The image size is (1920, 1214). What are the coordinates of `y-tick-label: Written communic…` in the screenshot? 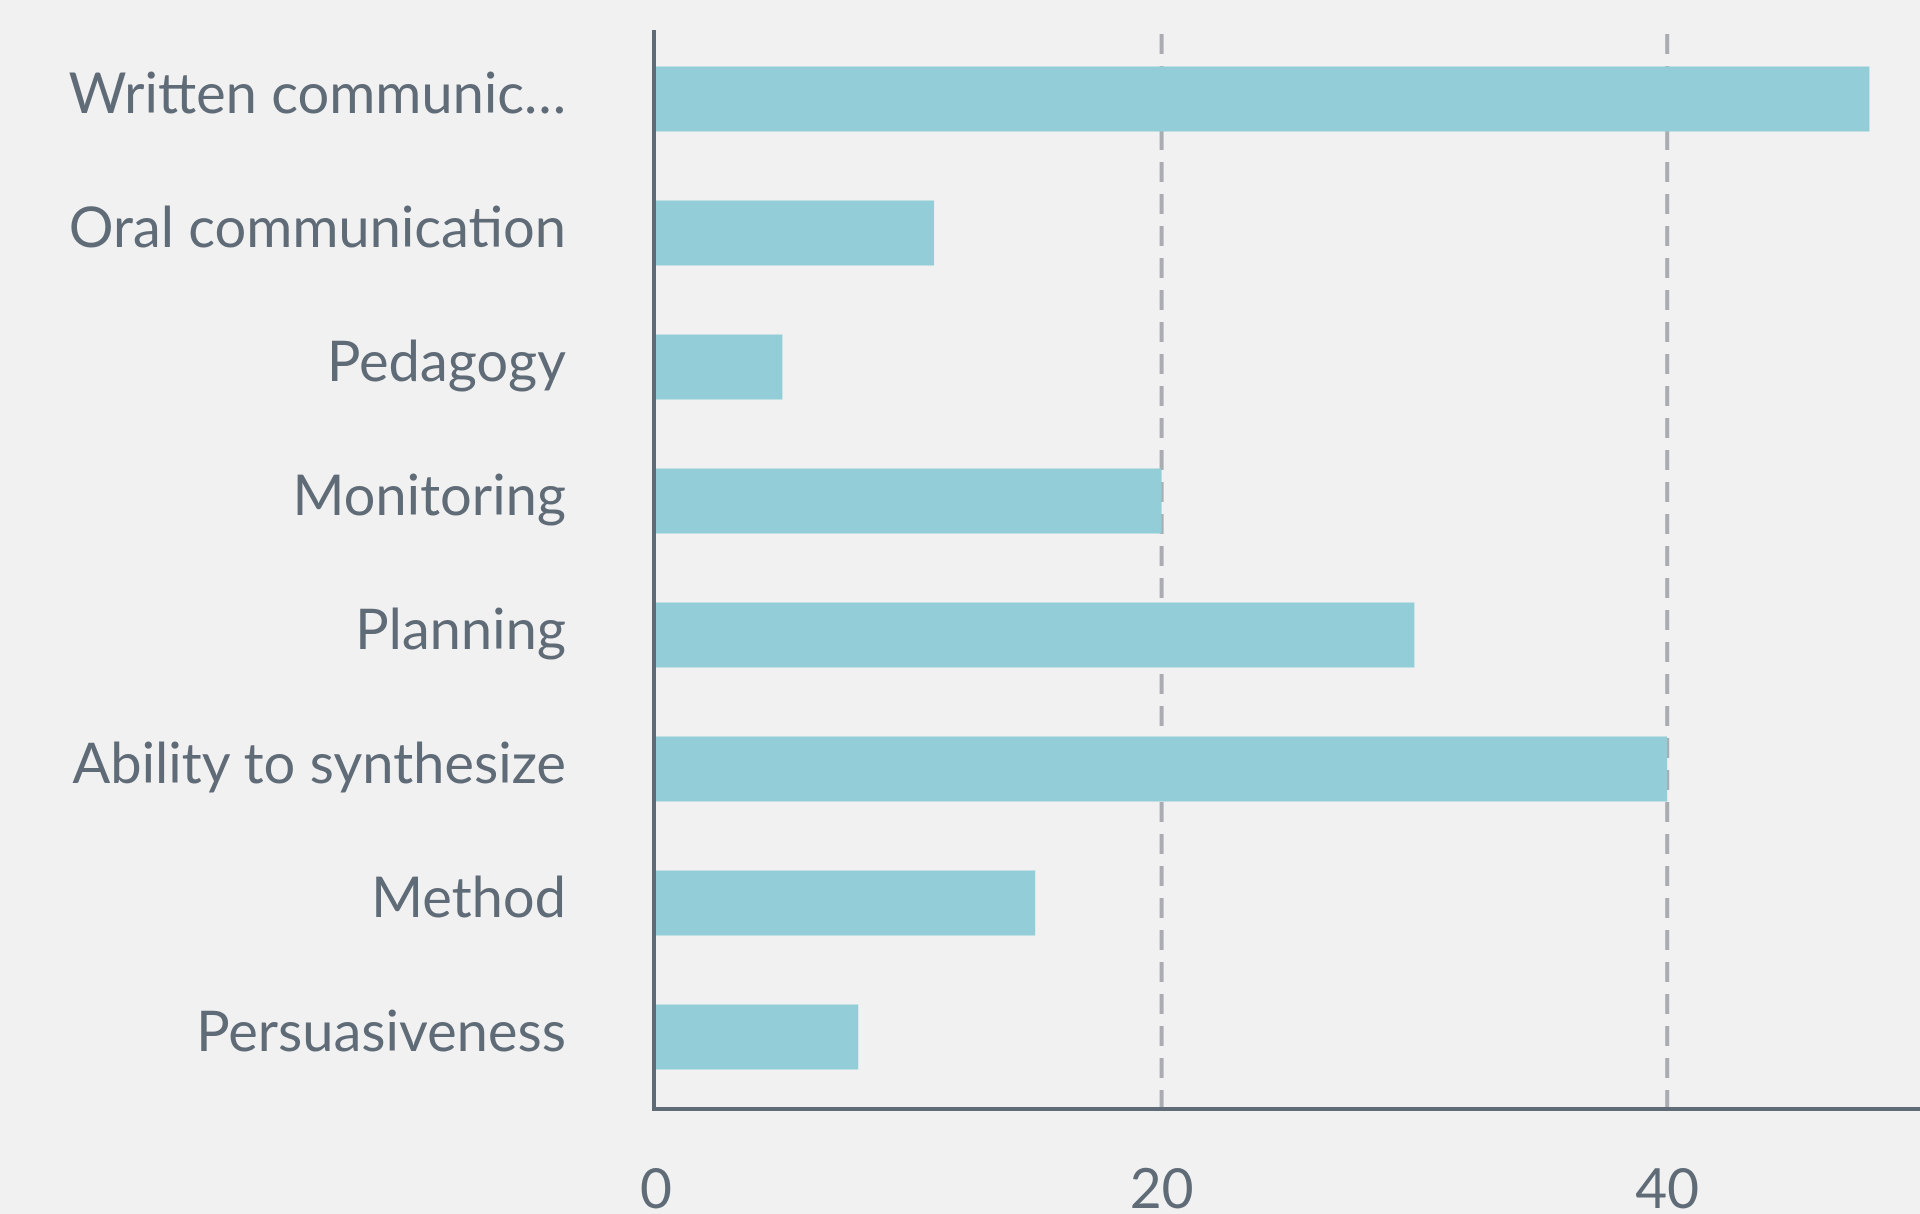 It's located at (317, 91).